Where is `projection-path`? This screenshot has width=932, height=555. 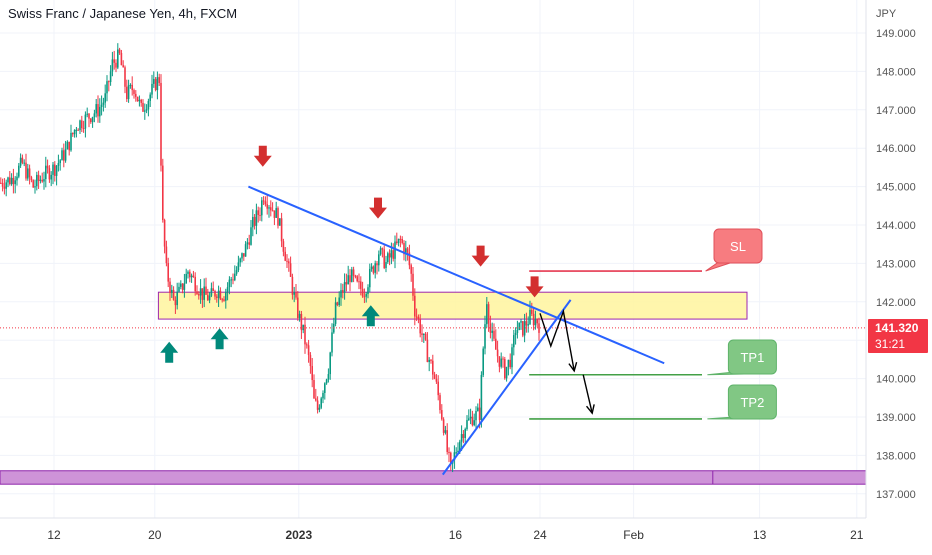 projection-path is located at coordinates (557, 340).